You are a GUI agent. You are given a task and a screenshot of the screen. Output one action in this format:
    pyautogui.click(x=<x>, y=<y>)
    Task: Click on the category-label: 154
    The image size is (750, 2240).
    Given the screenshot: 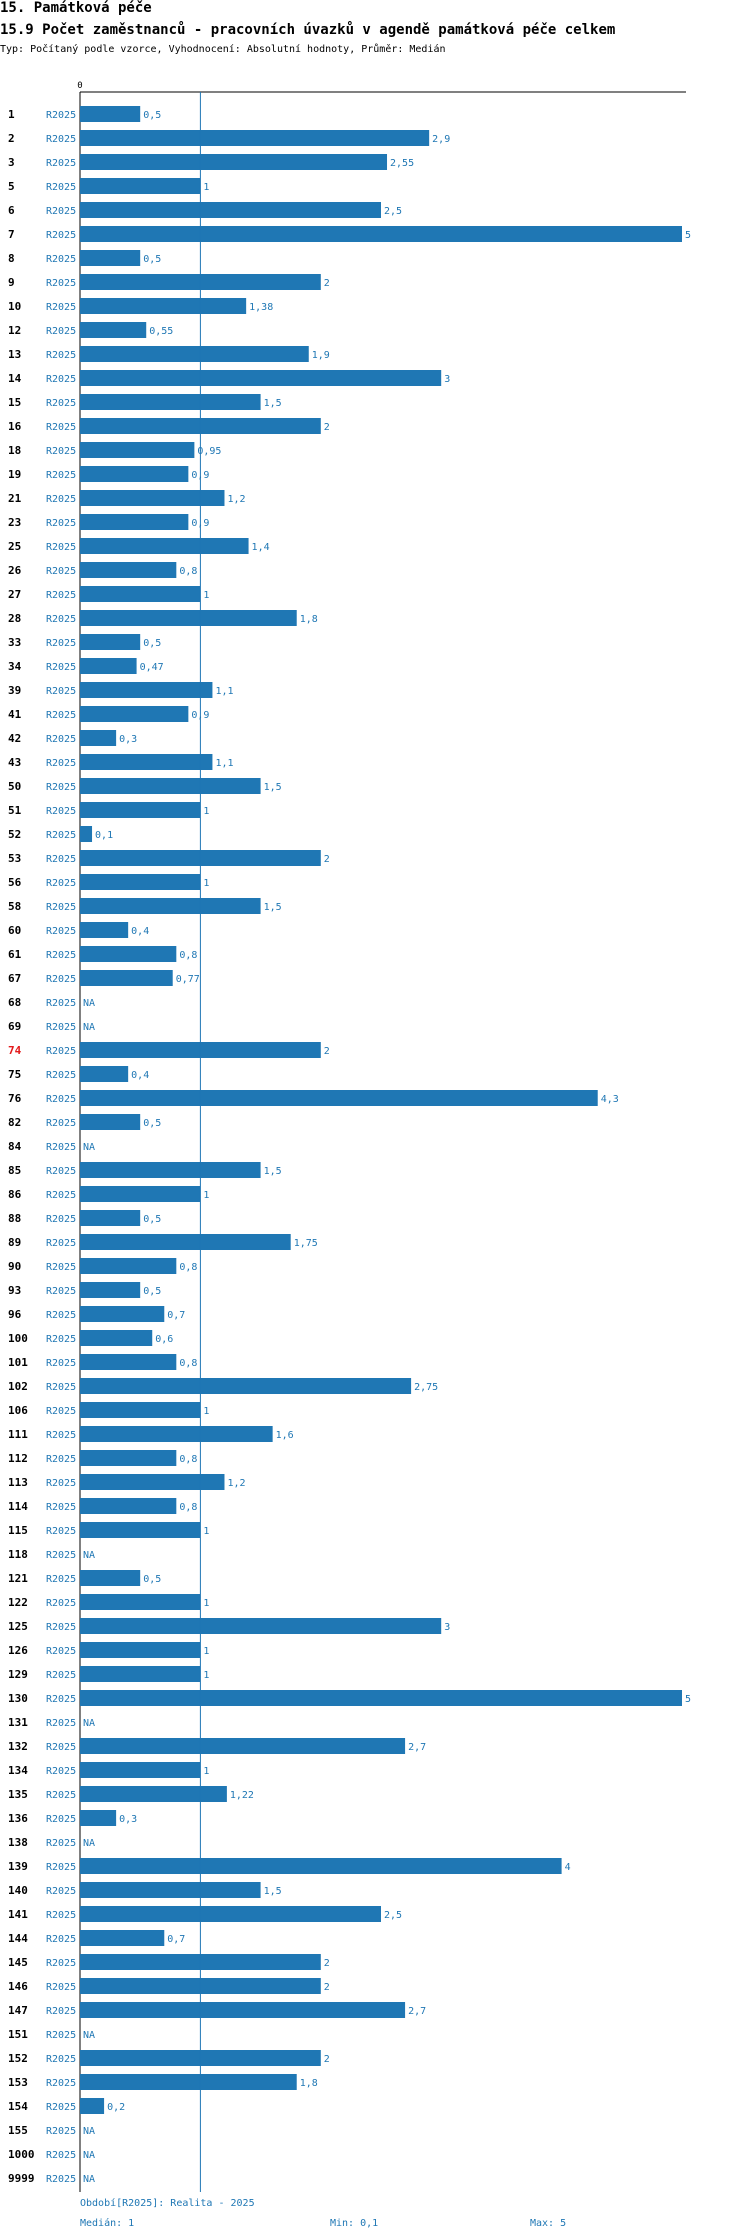 What is the action you would take?
    pyautogui.click(x=18, y=2106)
    